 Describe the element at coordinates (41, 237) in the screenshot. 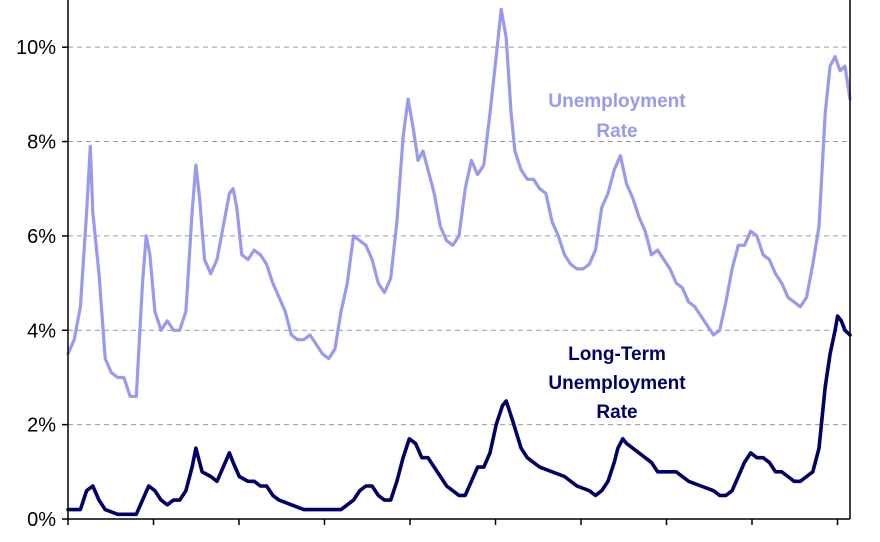

I see `y-tick-label: 6%` at that location.